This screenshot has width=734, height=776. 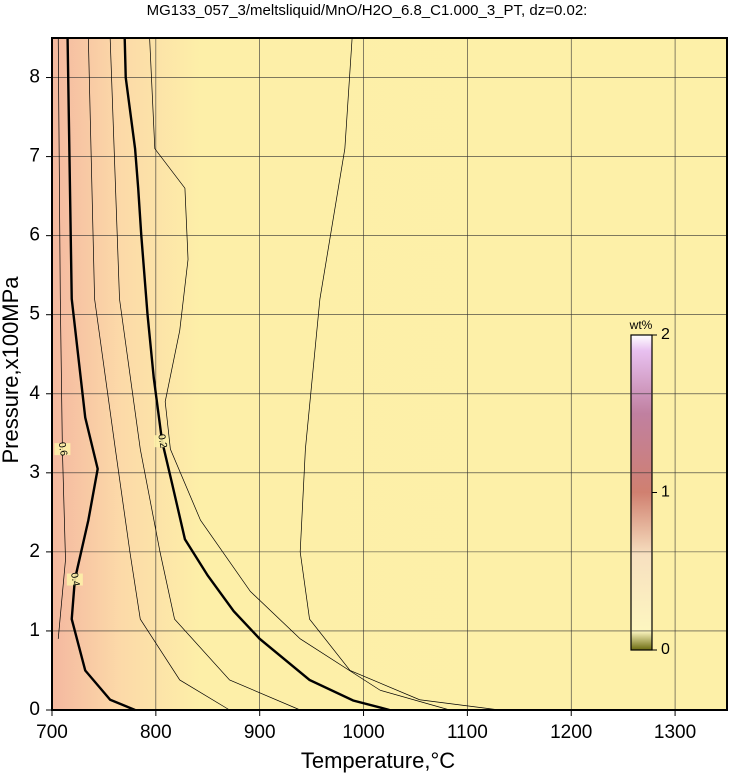 What do you see at coordinates (665, 649) in the screenshot?
I see `colorbar-tick-label: 0` at bounding box center [665, 649].